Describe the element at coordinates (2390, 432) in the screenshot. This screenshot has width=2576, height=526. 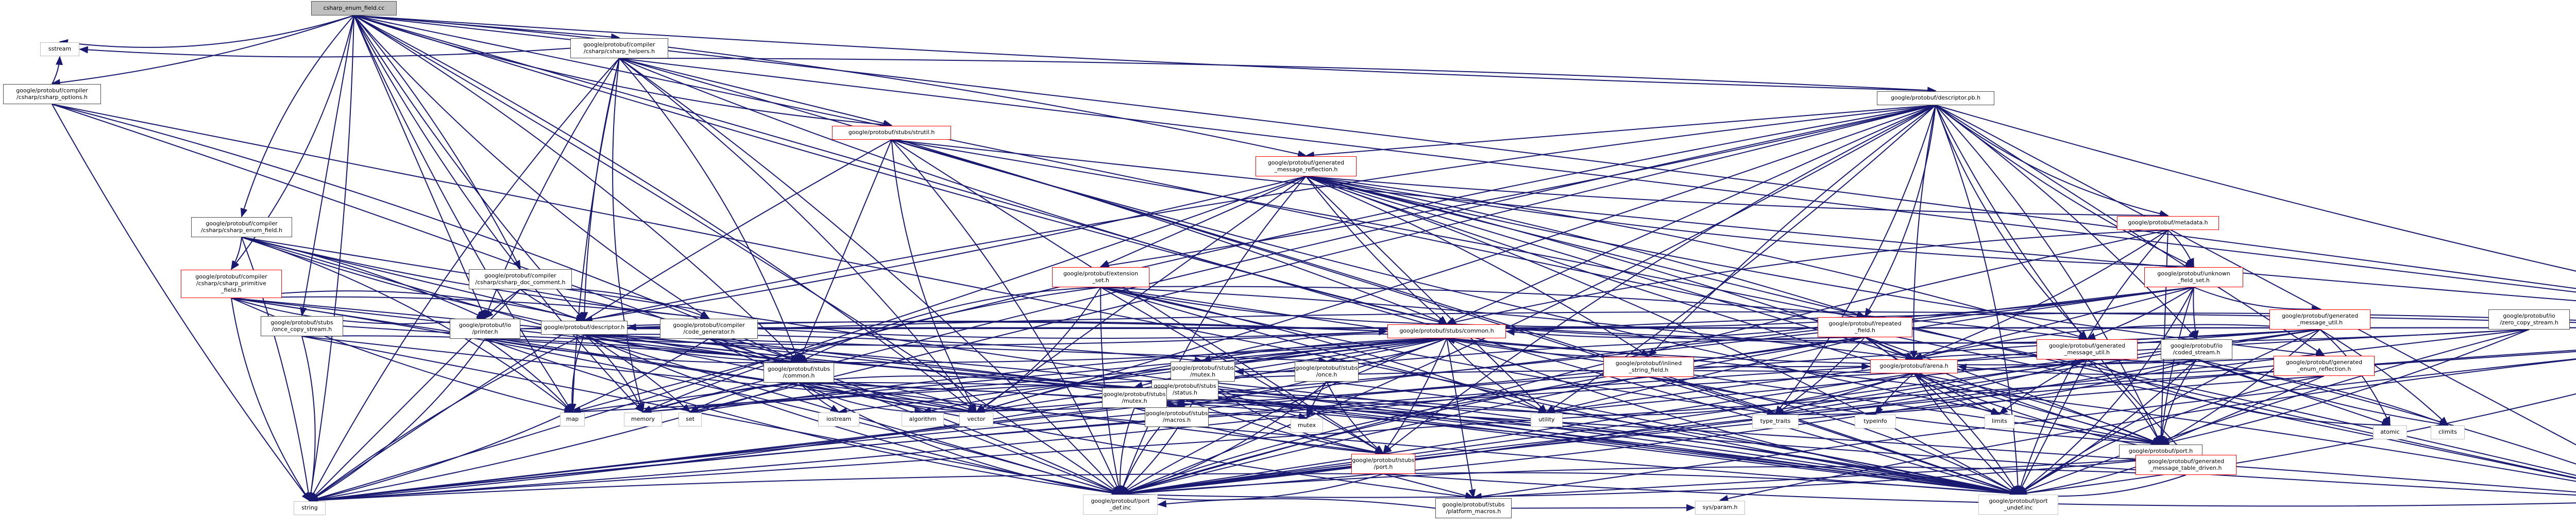
I see `graph-node: atomic` at that location.